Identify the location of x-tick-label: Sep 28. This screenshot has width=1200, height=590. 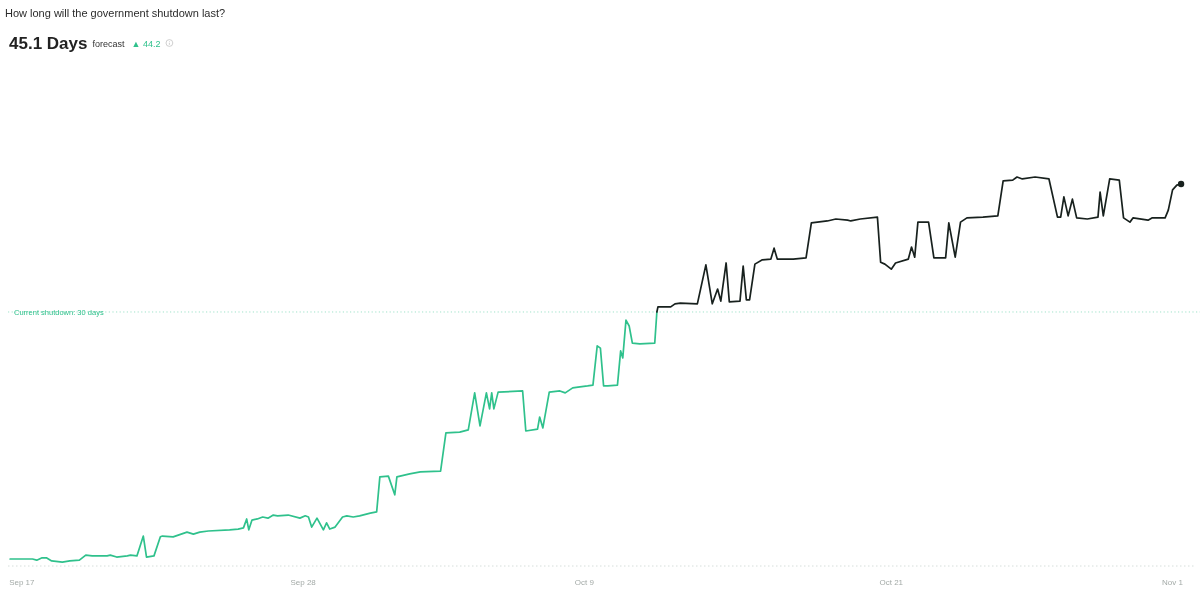
(303, 582).